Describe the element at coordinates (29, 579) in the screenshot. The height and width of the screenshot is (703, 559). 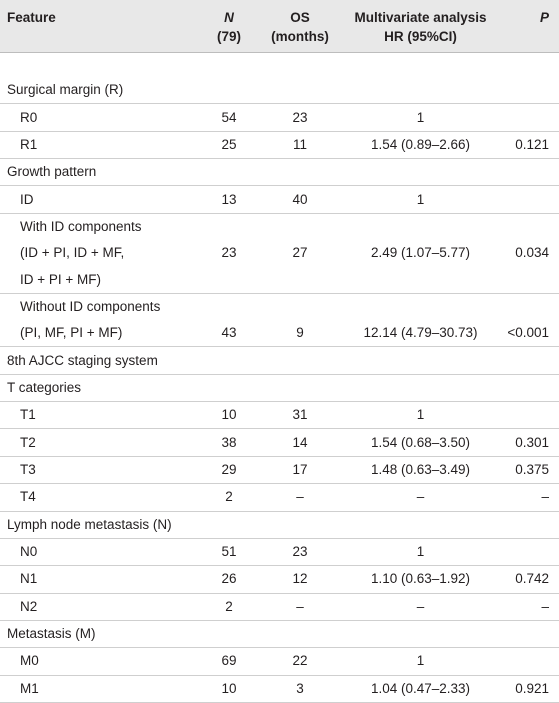
I see `row-label: N1` at that location.